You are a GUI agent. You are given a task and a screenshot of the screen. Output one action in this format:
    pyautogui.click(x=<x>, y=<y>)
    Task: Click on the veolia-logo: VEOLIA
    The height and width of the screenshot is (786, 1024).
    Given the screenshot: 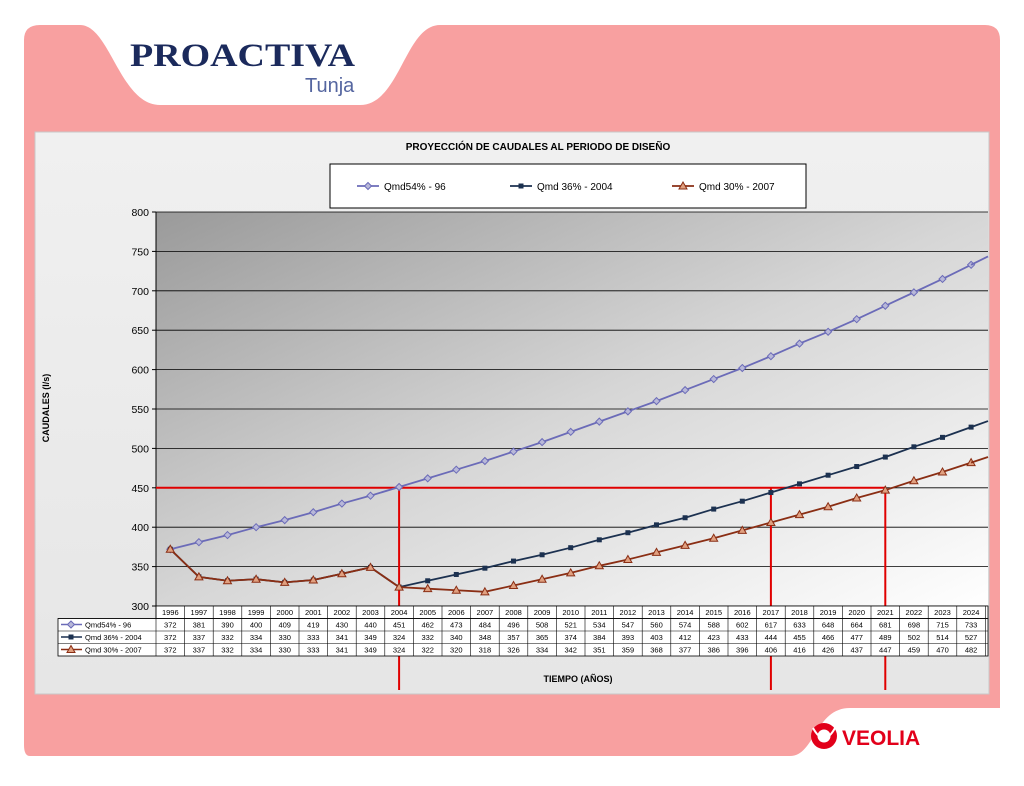 What is the action you would take?
    pyautogui.click(x=895, y=732)
    